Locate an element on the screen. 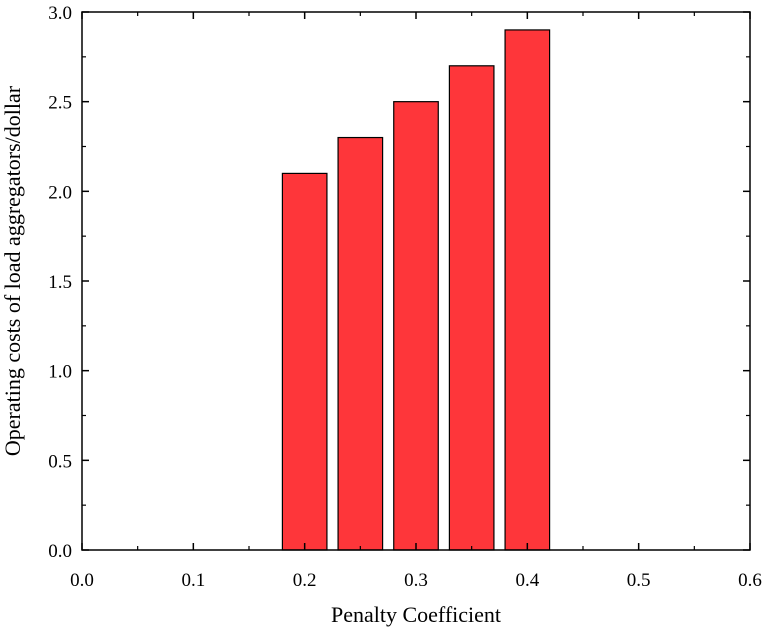 The height and width of the screenshot is (630, 768). x-axis-title: Penalty Coefficient is located at coordinates (416, 614).